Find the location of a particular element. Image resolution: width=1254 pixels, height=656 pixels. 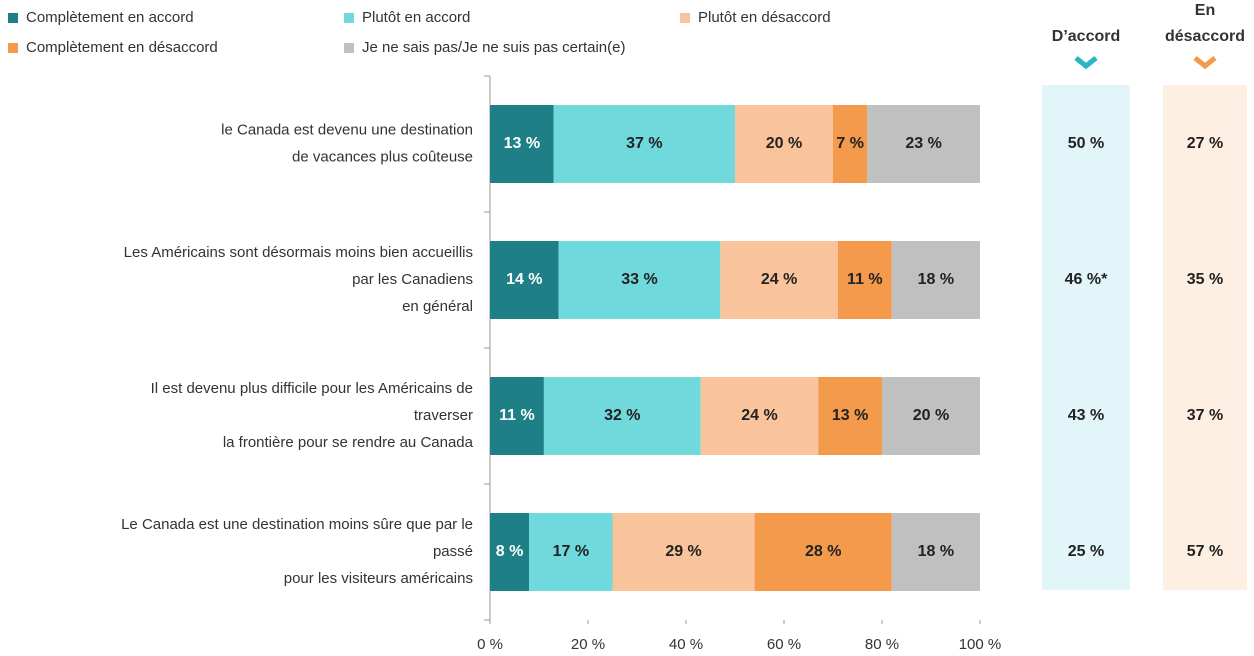

x-tick-label: 60 % is located at coordinates (784, 644).